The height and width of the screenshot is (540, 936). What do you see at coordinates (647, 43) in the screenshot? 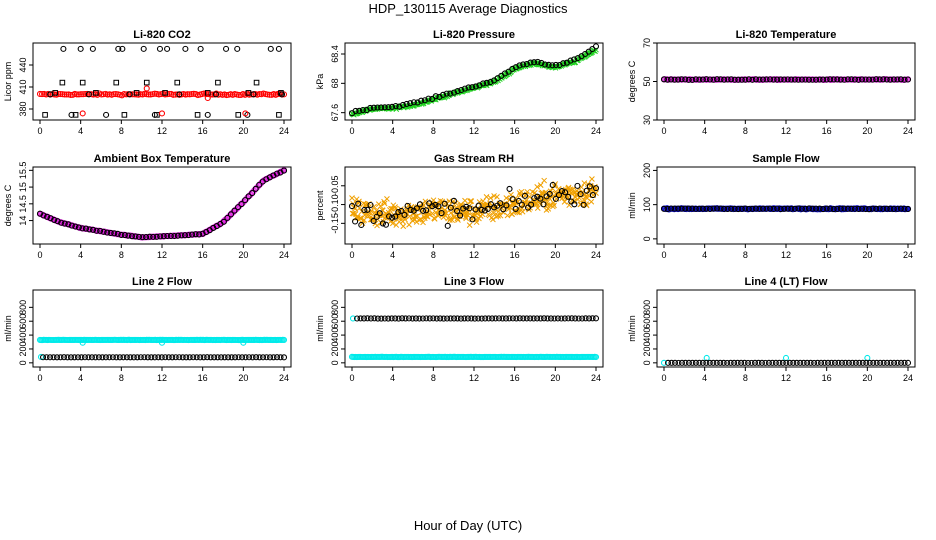
I see `y-tick-label: 70` at bounding box center [647, 43].